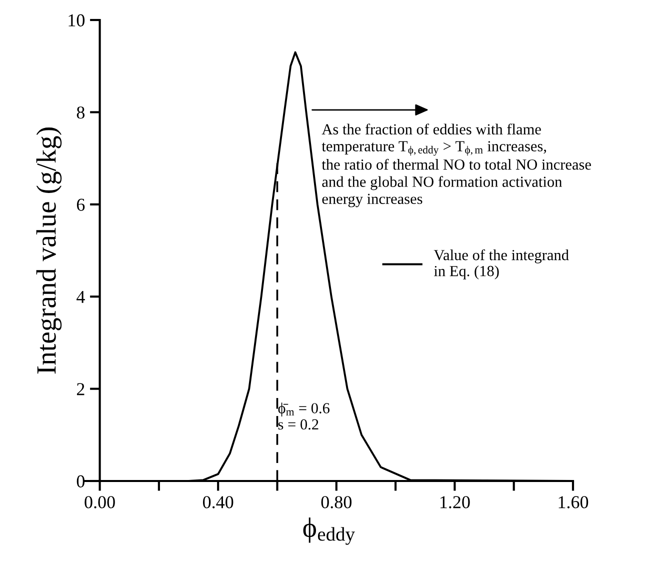  Describe the element at coordinates (80, 481) in the screenshot. I see `y-tick-label: 0` at that location.